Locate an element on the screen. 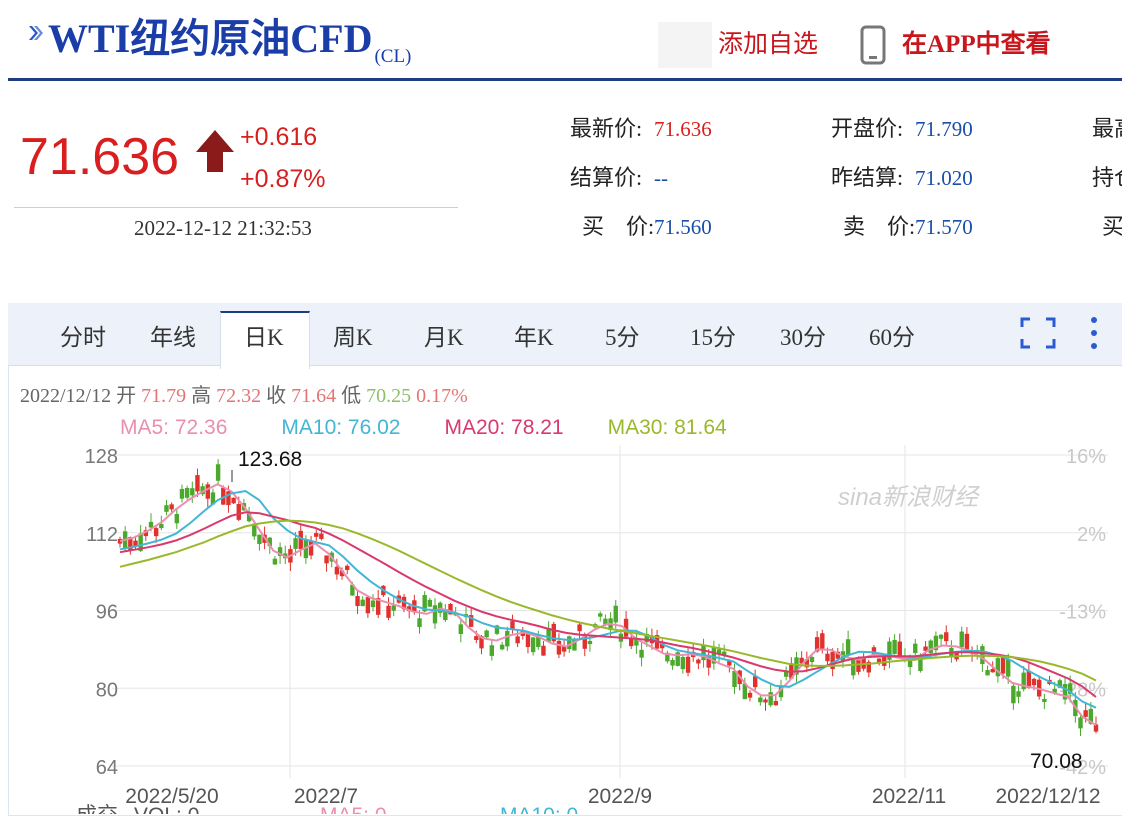 This screenshot has width=1122, height=816. max-price-label: 123.68 is located at coordinates (270, 459).